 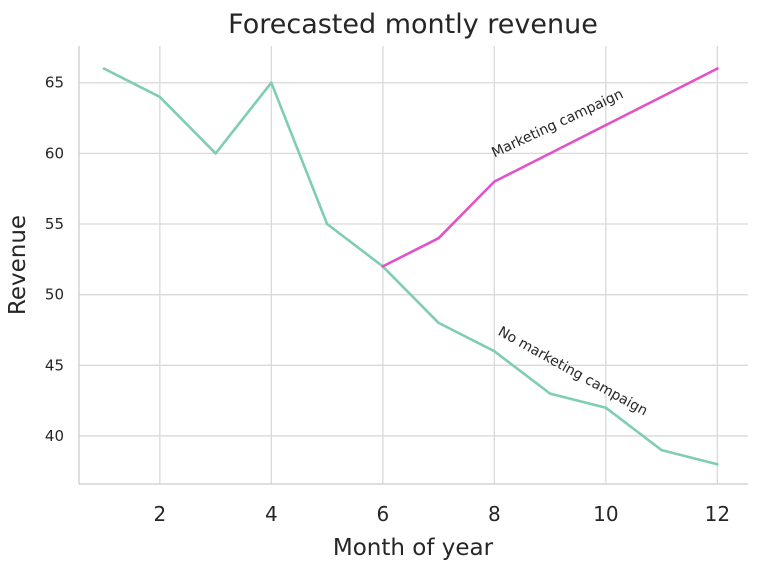 I want to click on y-tick-label: 50, so click(x=54, y=295).